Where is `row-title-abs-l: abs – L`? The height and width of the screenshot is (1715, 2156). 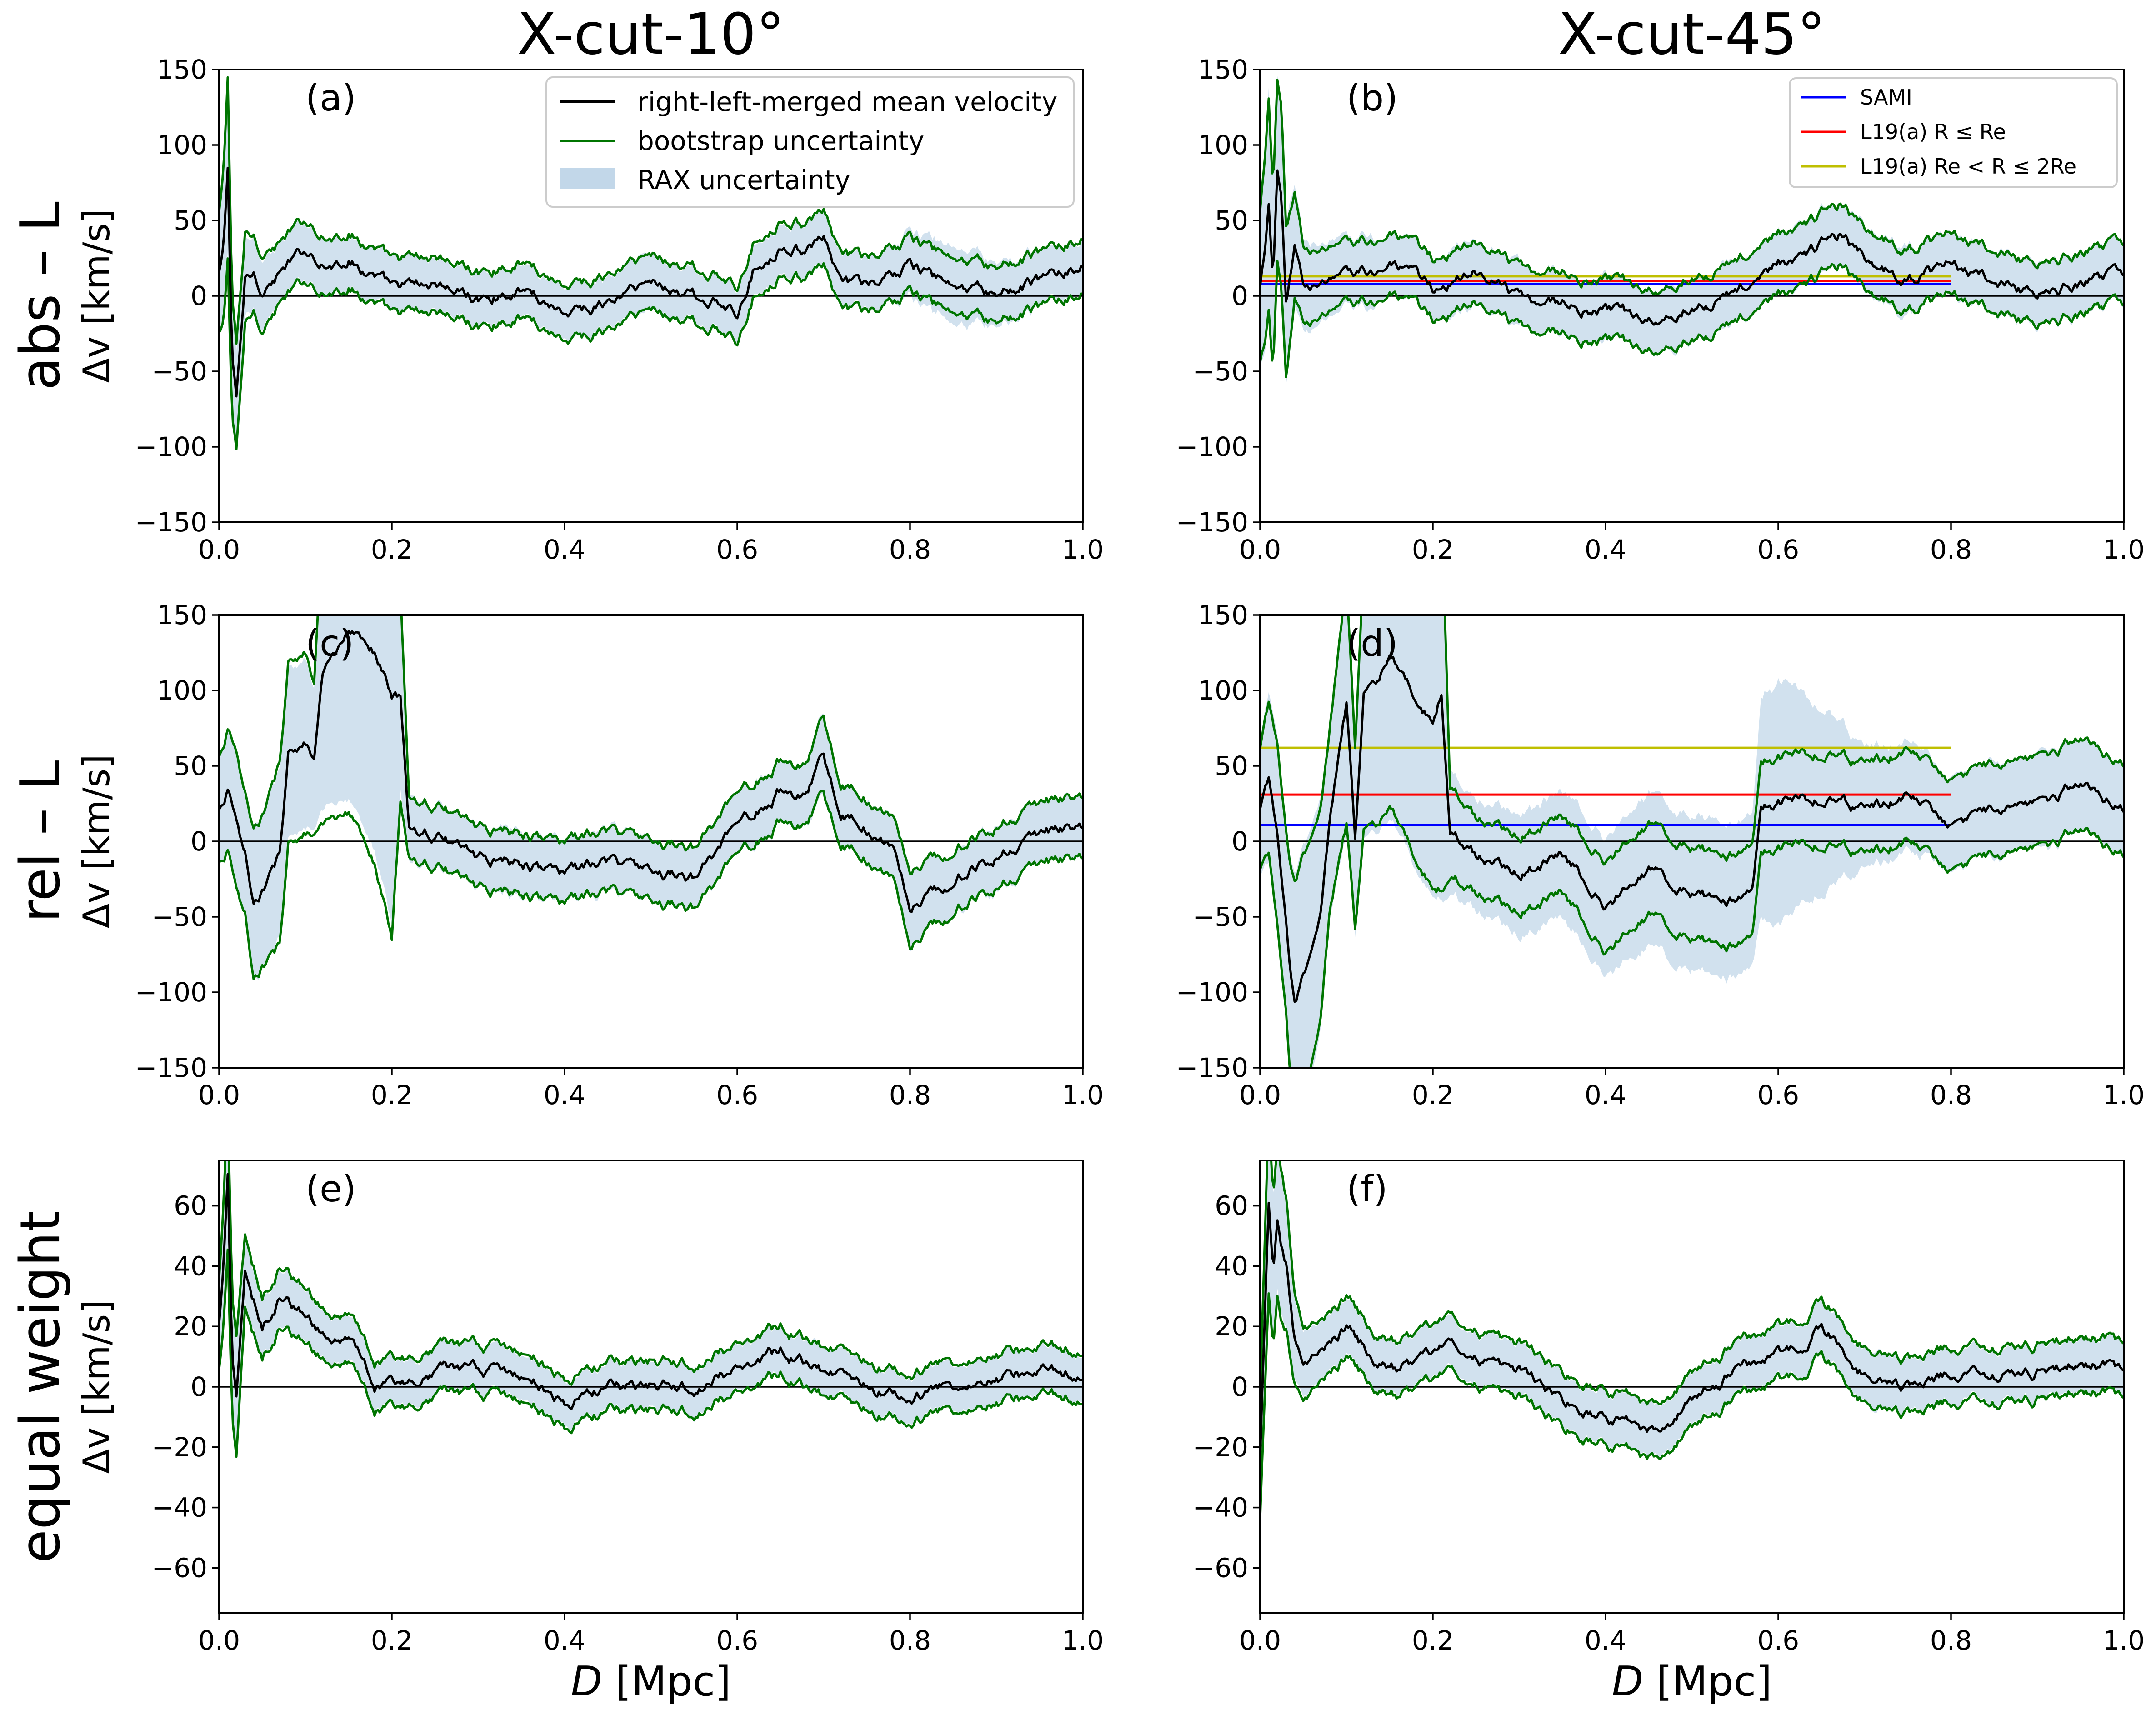
row-title-abs-l: abs – L is located at coordinates (40, 295).